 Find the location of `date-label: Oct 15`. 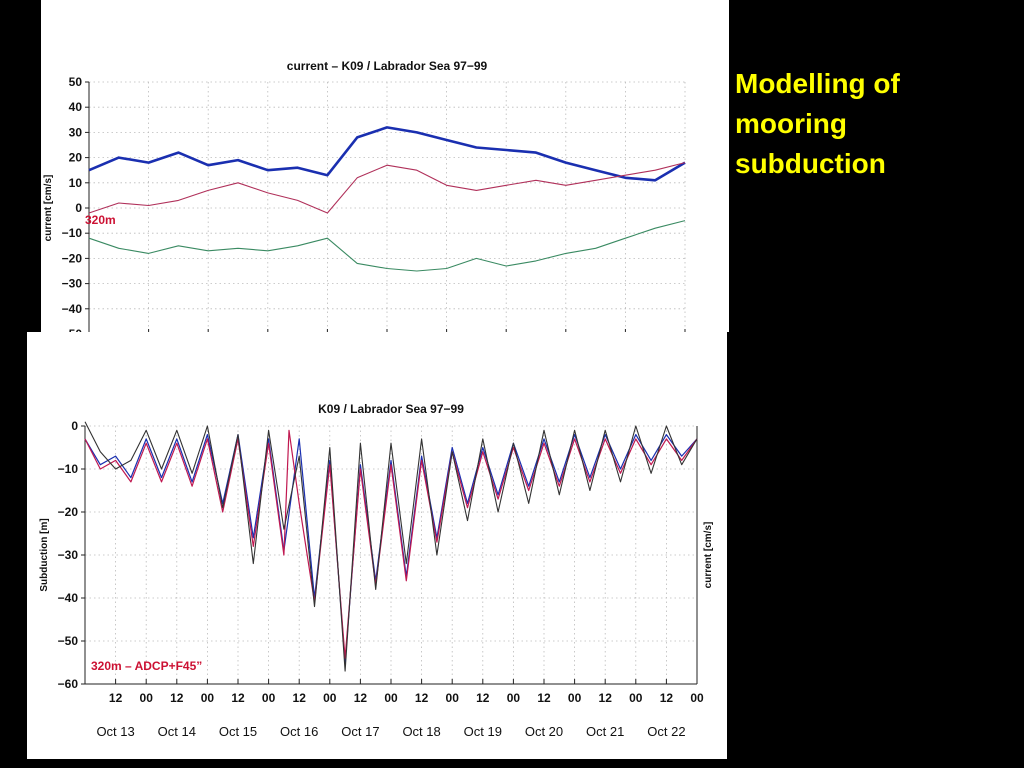

date-label: Oct 15 is located at coordinates (238, 731).